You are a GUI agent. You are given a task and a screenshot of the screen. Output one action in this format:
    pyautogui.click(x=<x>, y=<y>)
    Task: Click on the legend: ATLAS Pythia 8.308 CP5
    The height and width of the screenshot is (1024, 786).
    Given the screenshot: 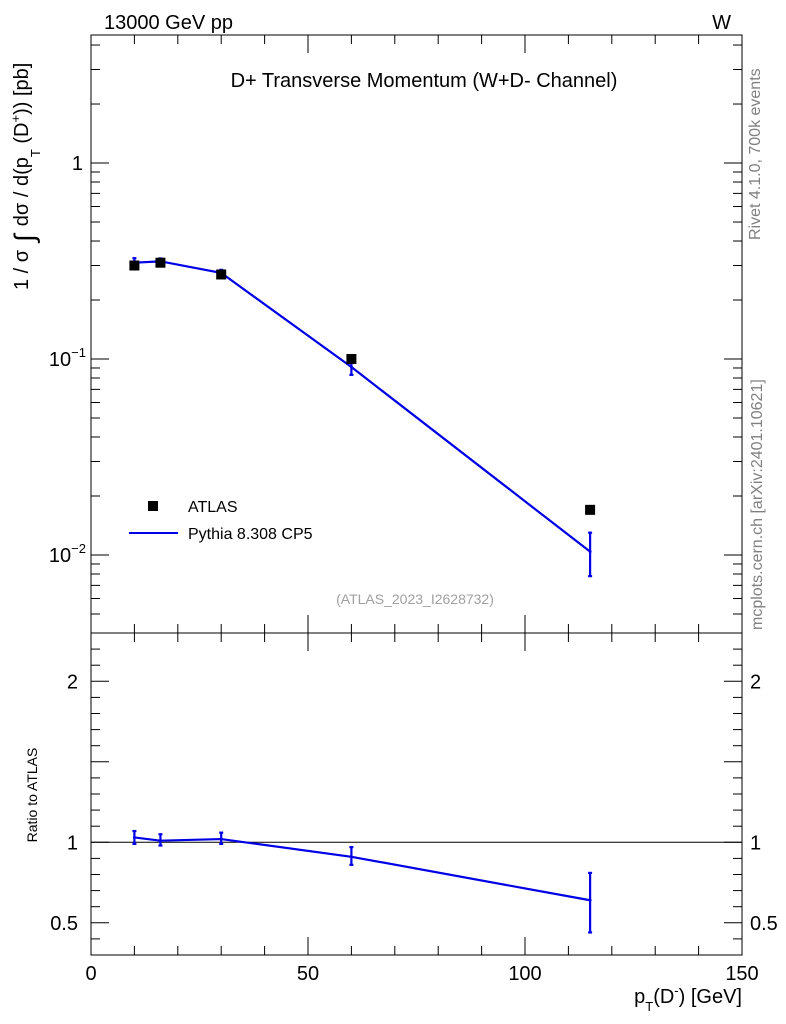 What is the action you would take?
    pyautogui.click(x=221, y=521)
    